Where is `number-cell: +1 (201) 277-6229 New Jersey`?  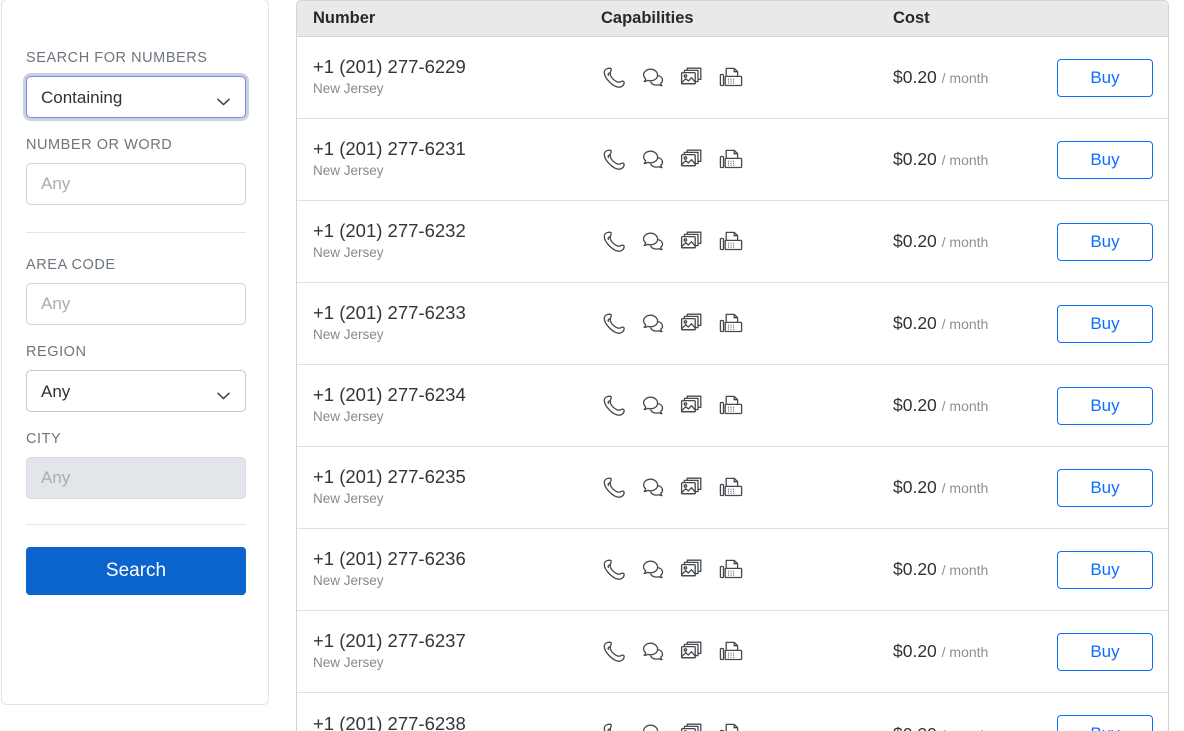 number-cell: +1 (201) 277-6229 New Jersey is located at coordinates (457, 77).